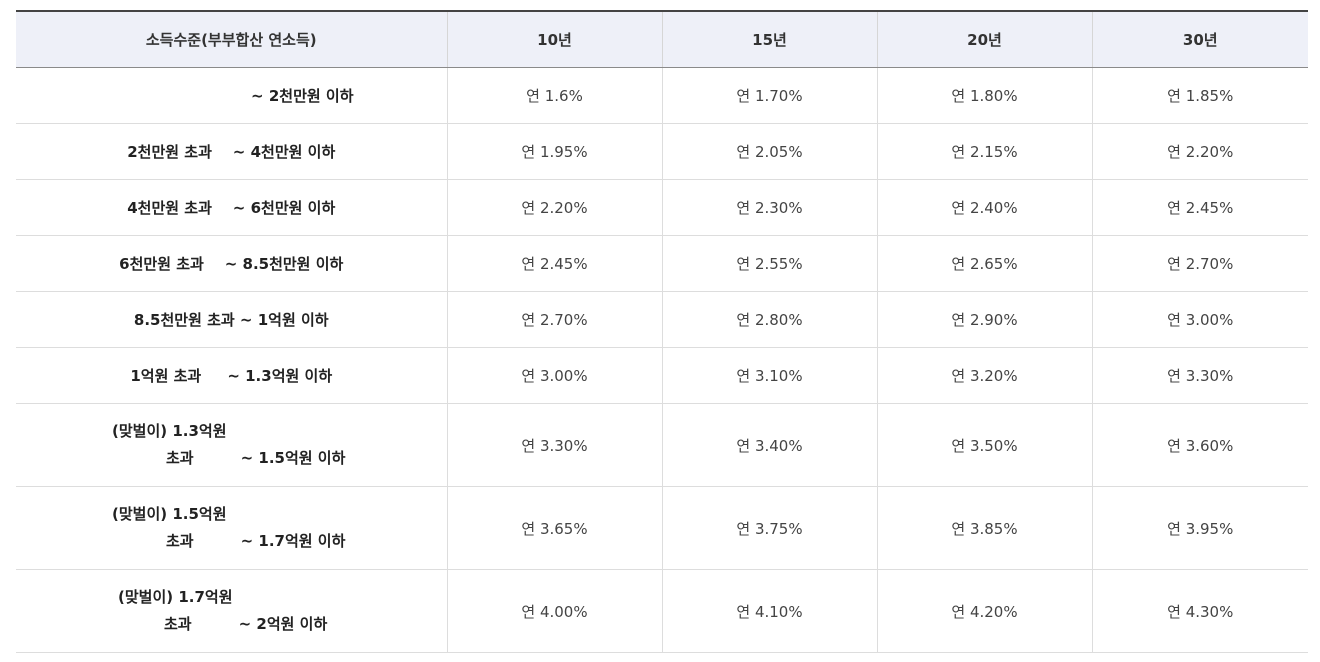 The height and width of the screenshot is (662, 1320). What do you see at coordinates (1200, 95) in the screenshot?
I see `rate-cell-30y: 연 1.85%` at bounding box center [1200, 95].